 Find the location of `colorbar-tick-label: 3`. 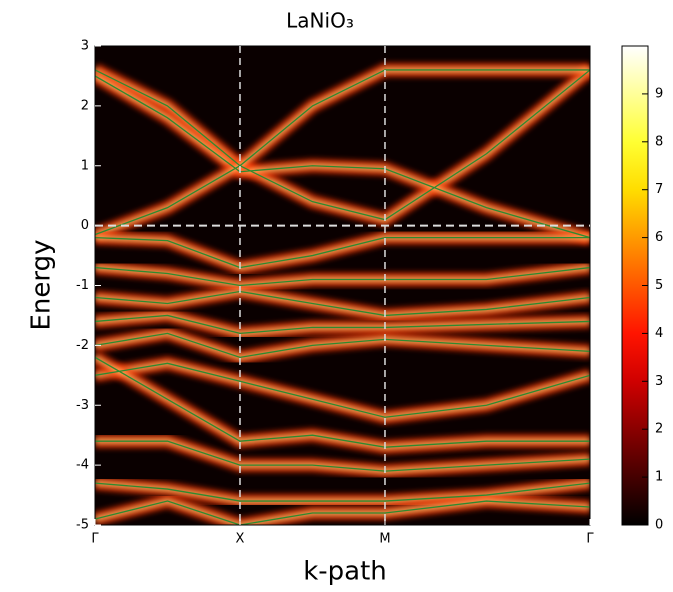

colorbar-tick-label: 3 is located at coordinates (659, 381).